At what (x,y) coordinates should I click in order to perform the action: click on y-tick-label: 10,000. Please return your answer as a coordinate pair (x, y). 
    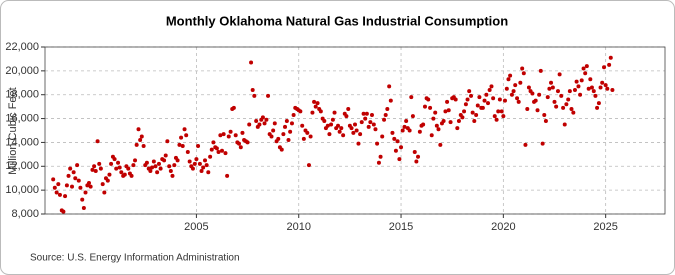
    Looking at the image, I should click on (22, 190).